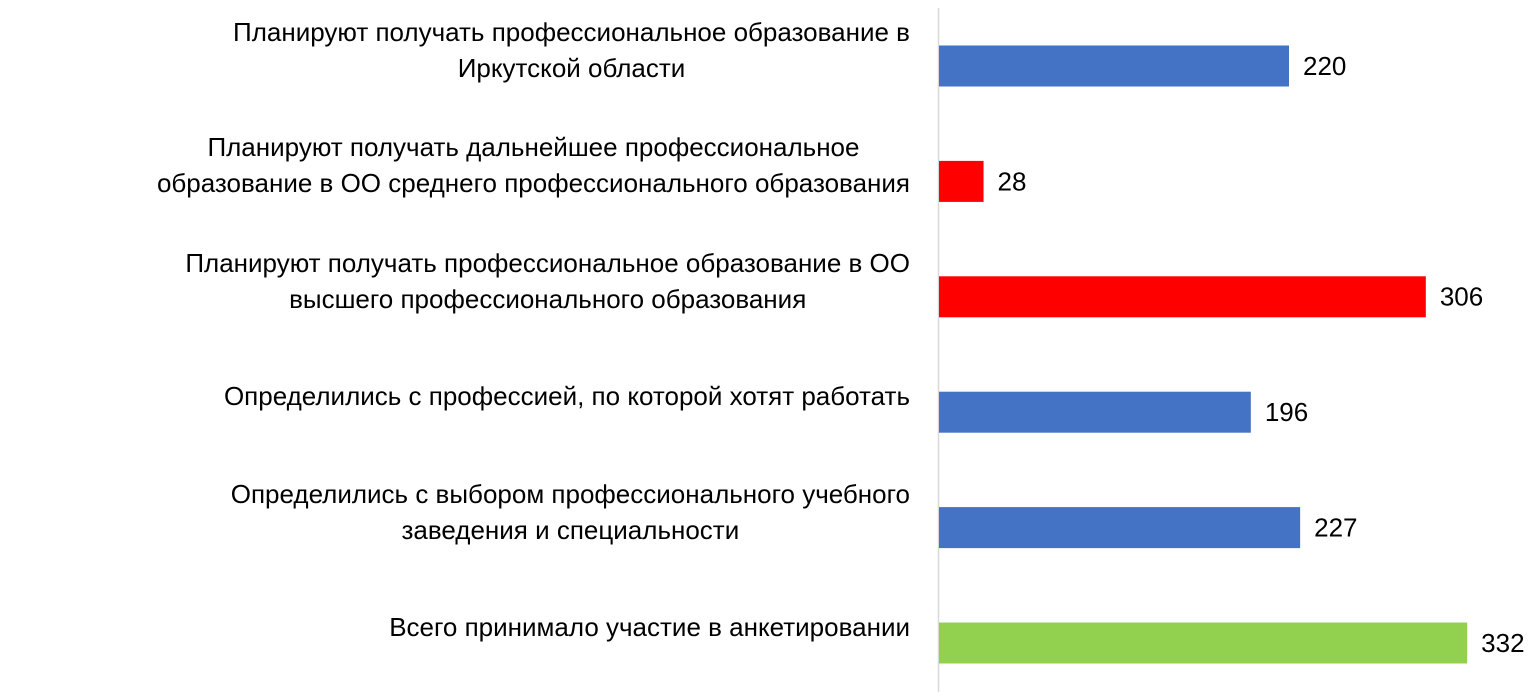 The image size is (1539, 698). I want to click on data-label: 196, so click(1286, 412).